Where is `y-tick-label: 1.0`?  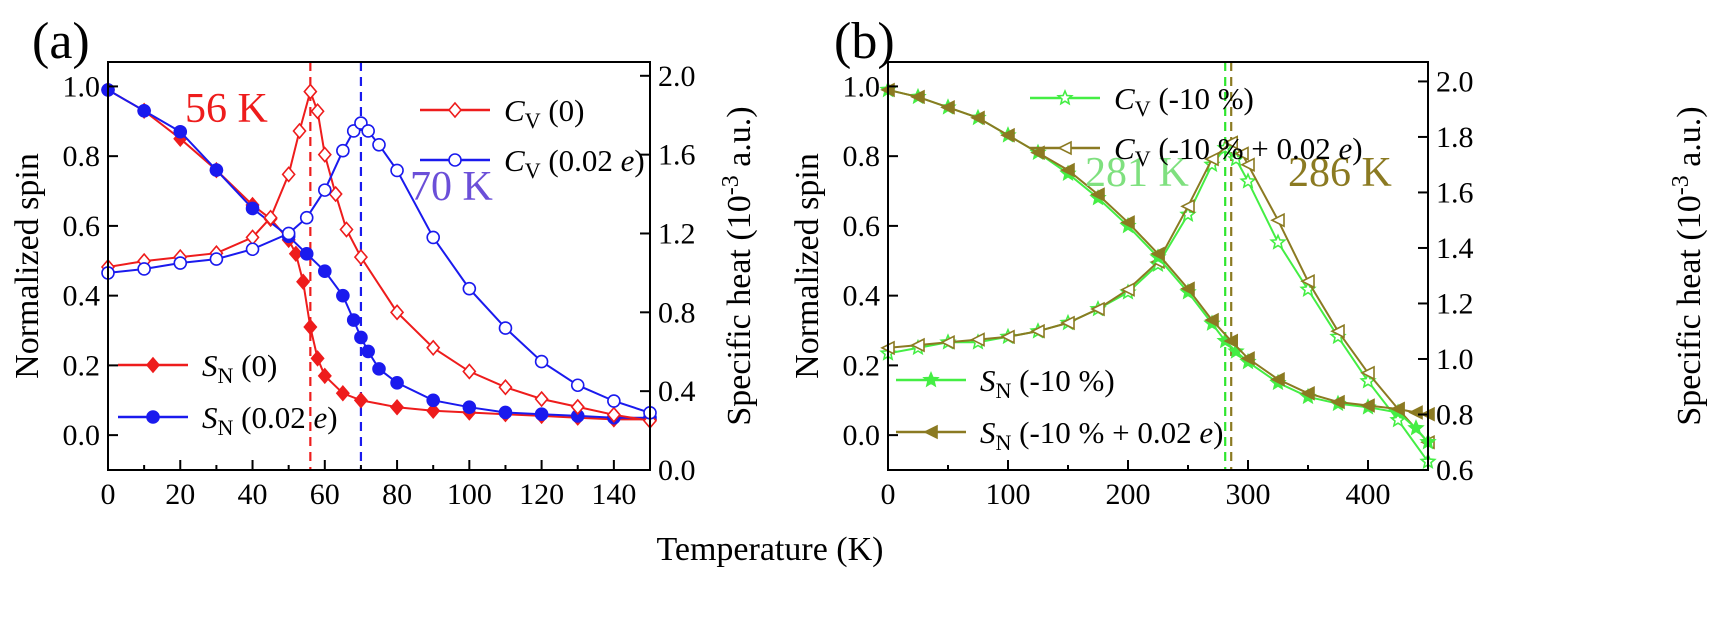
y-tick-label: 1.0 is located at coordinates (862, 86).